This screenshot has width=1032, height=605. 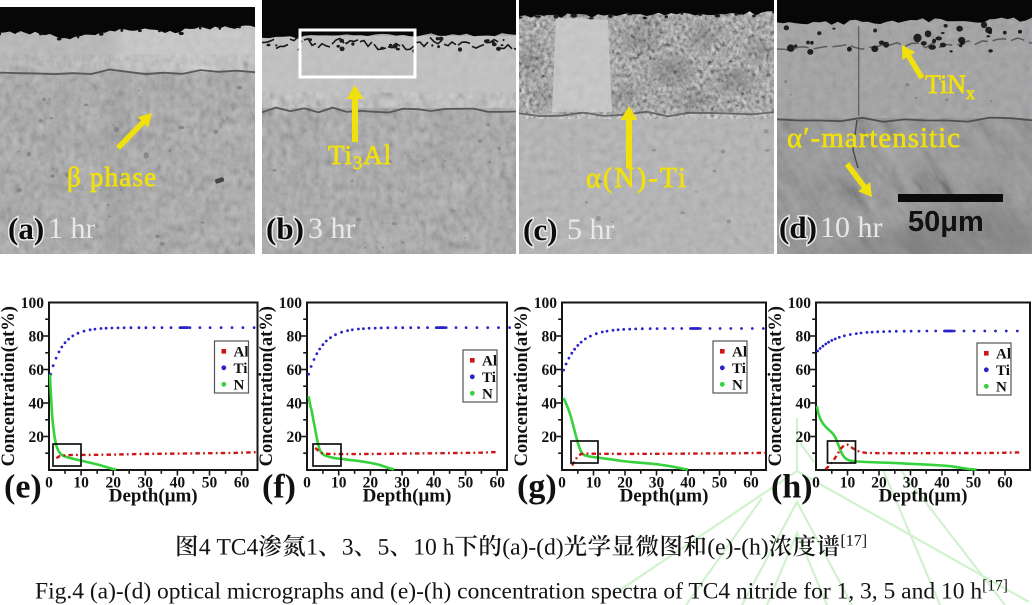 I want to click on svg-text: β phase, so click(x=112, y=177).